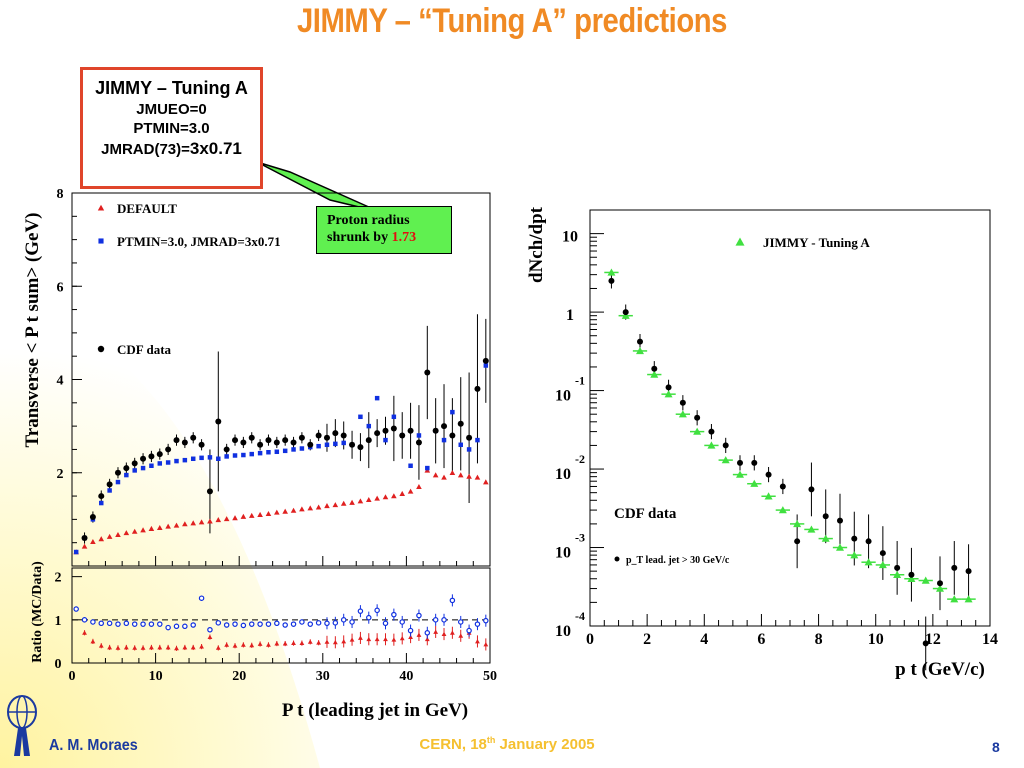 This screenshot has height=768, width=1024. I want to click on y-tick-label: 10, so click(563, 631).